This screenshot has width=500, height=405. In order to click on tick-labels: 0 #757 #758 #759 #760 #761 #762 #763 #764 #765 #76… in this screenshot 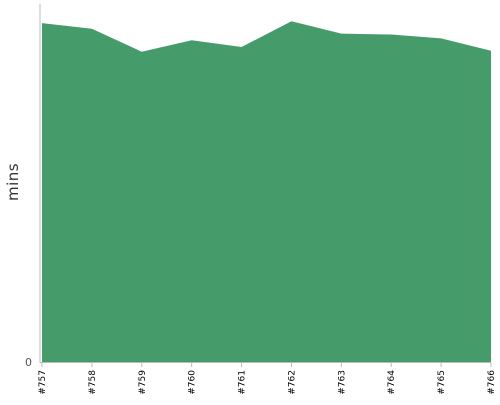, I will do `click(261, 375)`.